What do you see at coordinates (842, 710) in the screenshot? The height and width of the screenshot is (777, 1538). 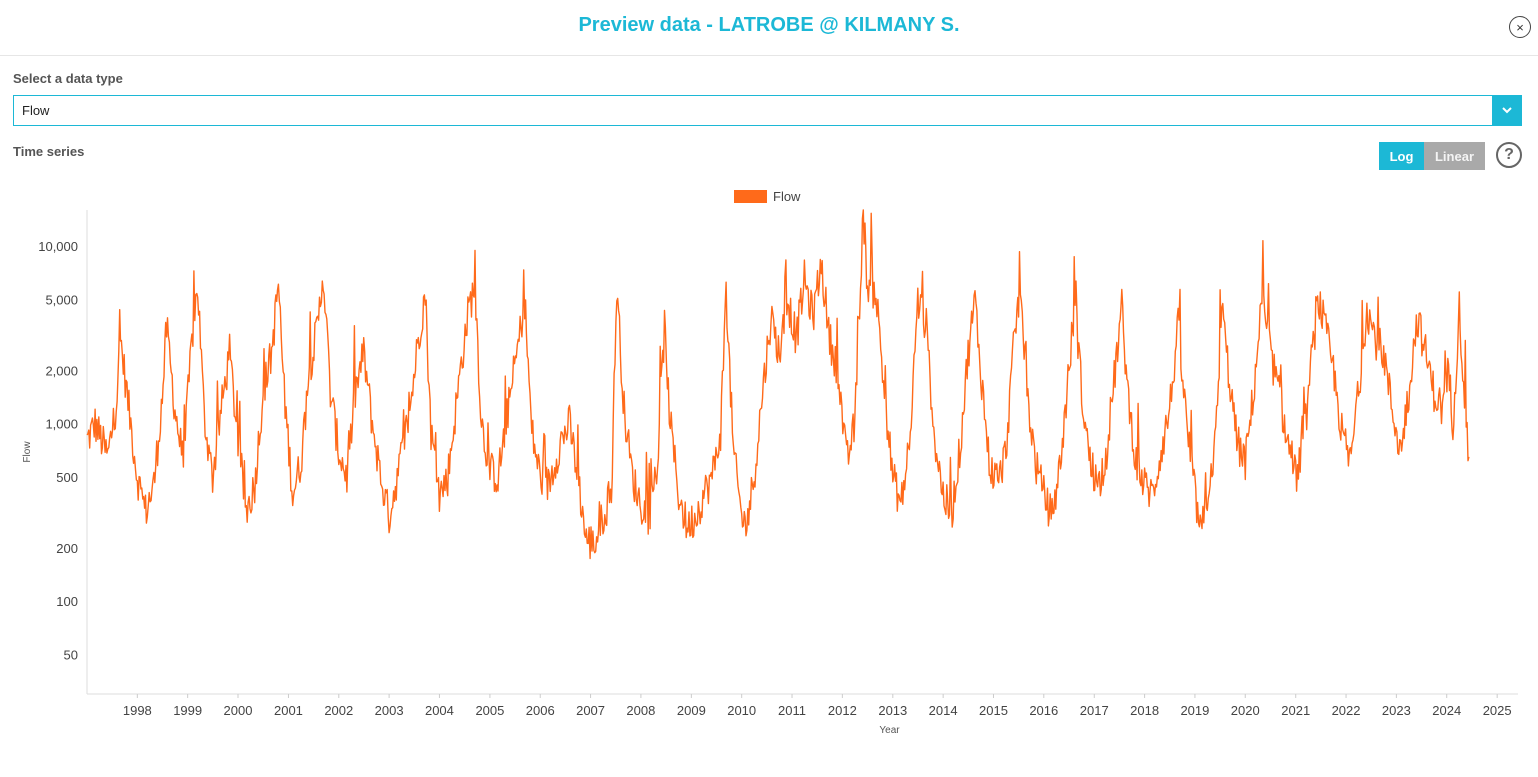 I see `x-tick-label: 2012` at bounding box center [842, 710].